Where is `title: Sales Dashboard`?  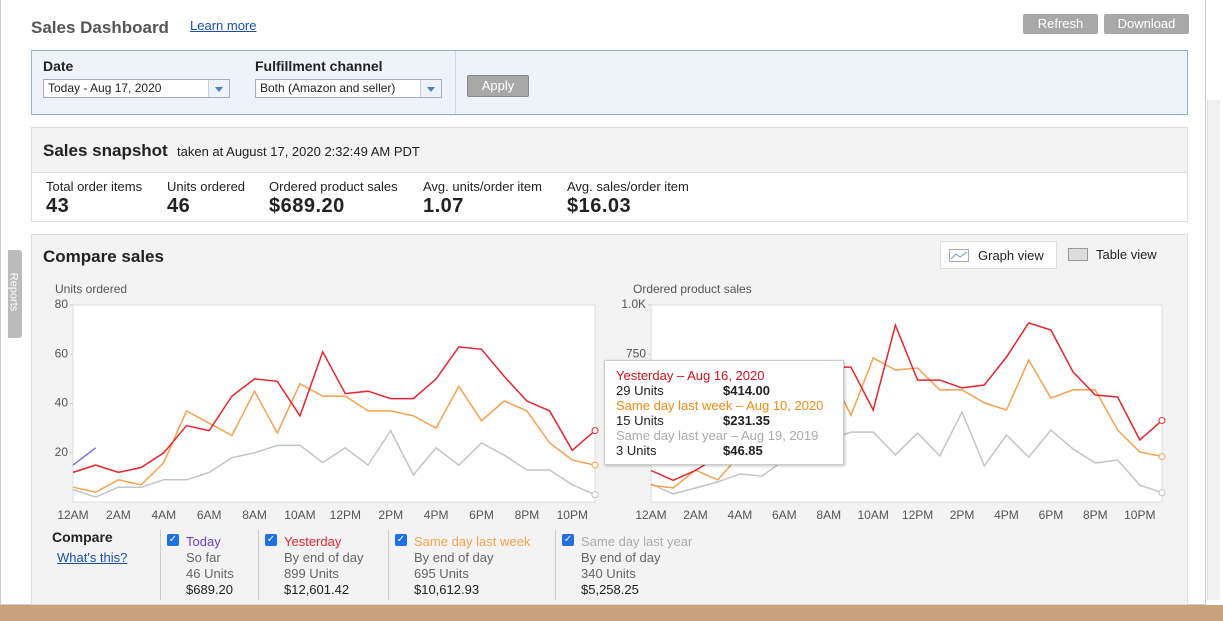 title: Sales Dashboard is located at coordinates (100, 27).